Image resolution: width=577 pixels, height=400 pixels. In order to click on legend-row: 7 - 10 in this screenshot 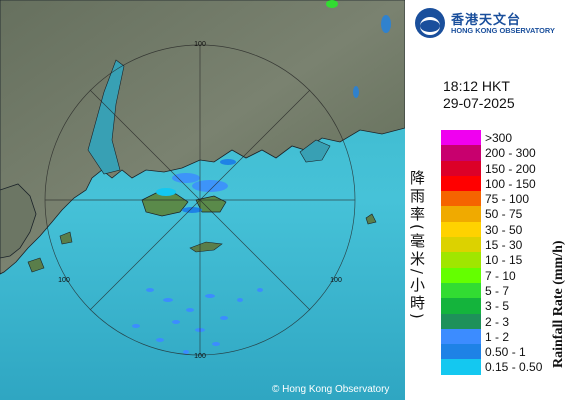, I will do `click(506, 275)`.